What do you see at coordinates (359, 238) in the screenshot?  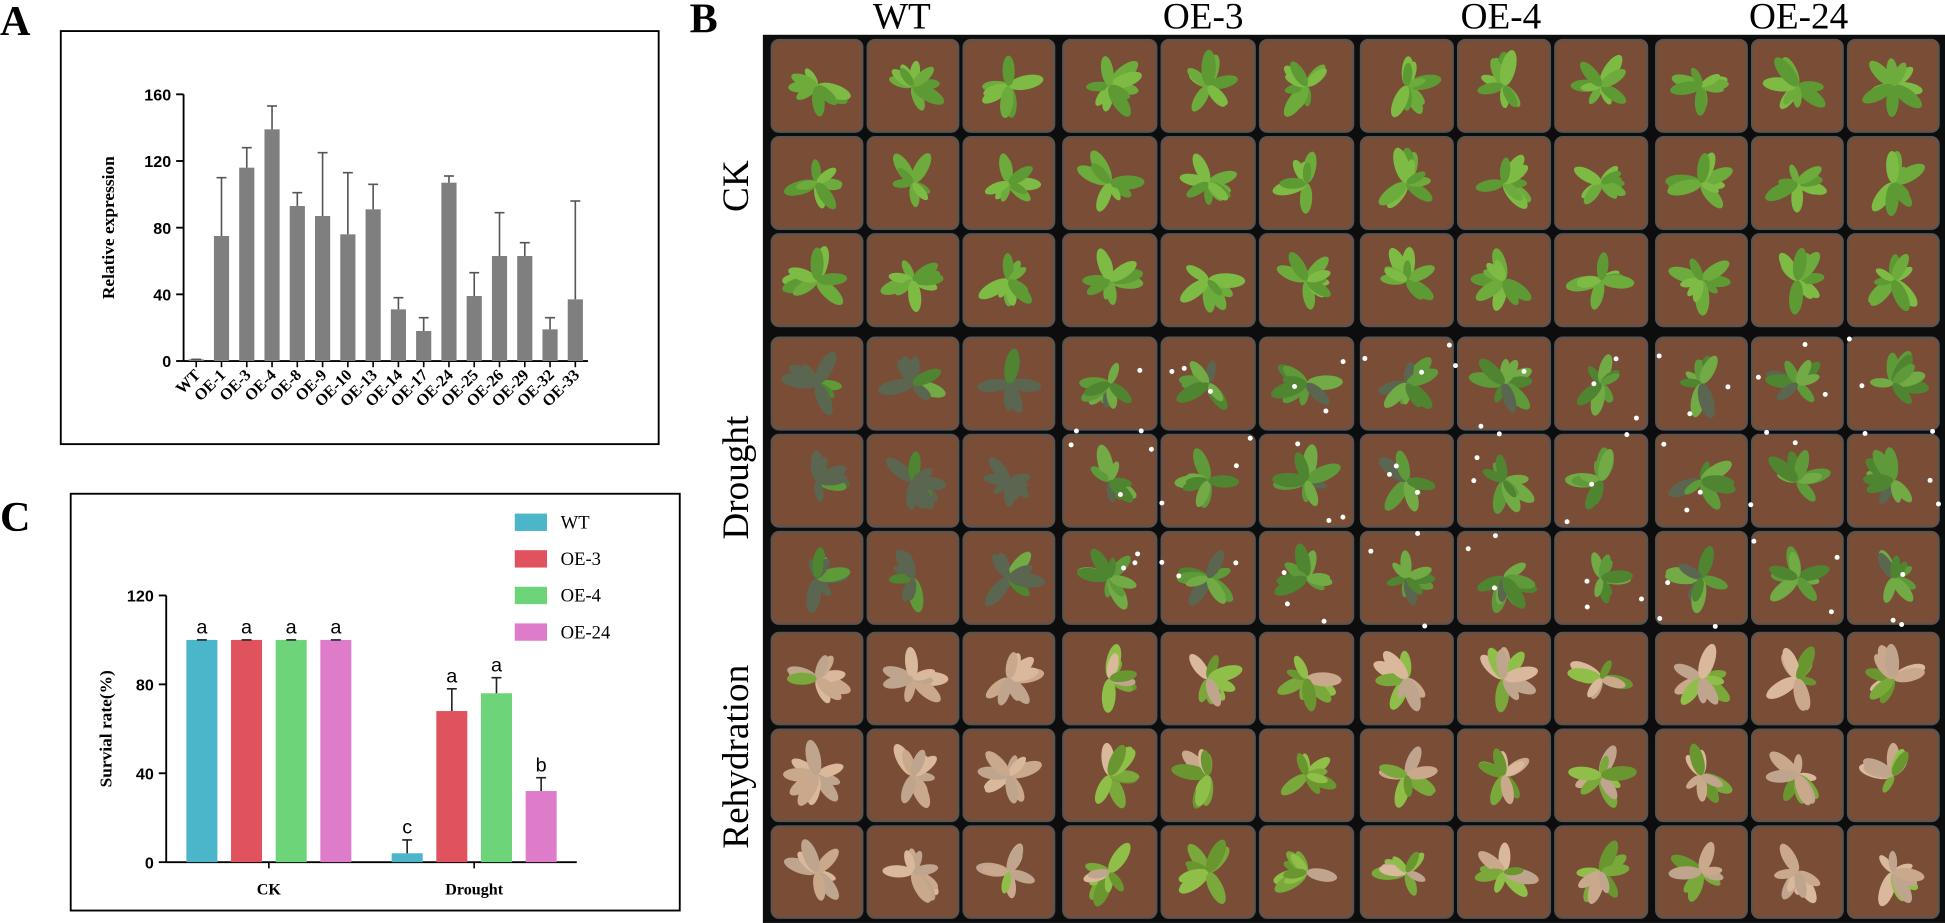 I see `panel-frame` at bounding box center [359, 238].